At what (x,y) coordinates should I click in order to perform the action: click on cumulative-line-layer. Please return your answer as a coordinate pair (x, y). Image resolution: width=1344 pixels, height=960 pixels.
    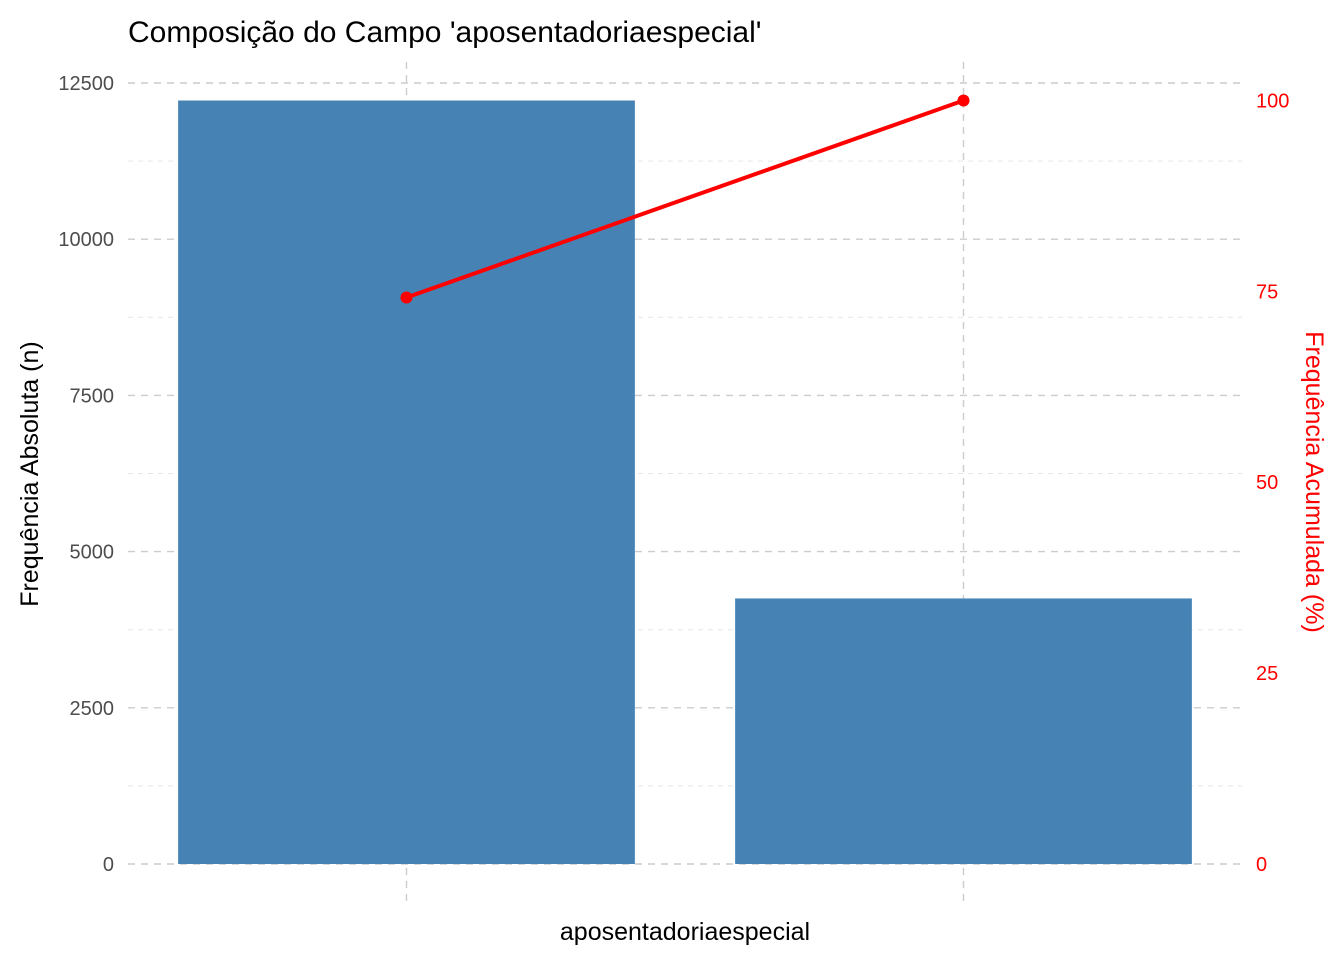
    Looking at the image, I should click on (685, 199).